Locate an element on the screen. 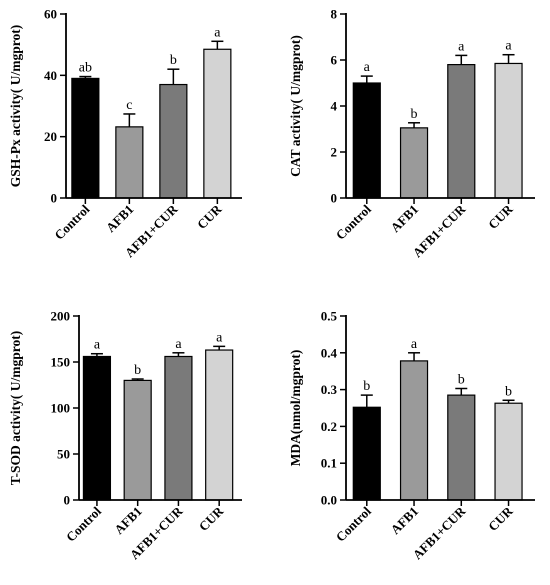 The height and width of the screenshot is (585, 550). y-tick-label: 0.2 is located at coordinates (329, 426).